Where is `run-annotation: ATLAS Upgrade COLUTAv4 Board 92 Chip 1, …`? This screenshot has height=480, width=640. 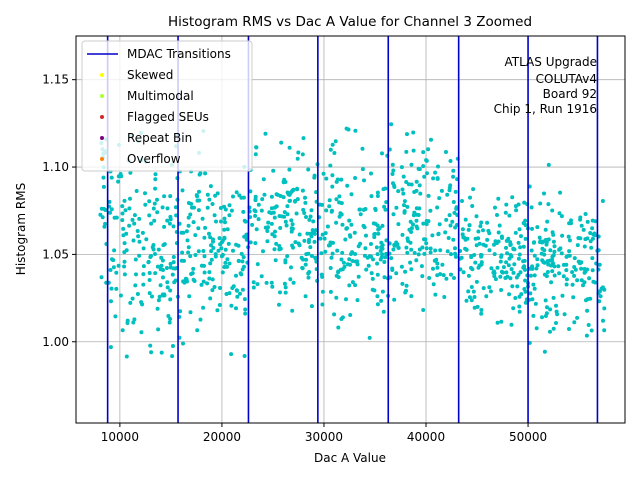 run-annotation: ATLAS Upgrade COLUTAv4 Board 92 Chip 1, … is located at coordinates (545, 85).